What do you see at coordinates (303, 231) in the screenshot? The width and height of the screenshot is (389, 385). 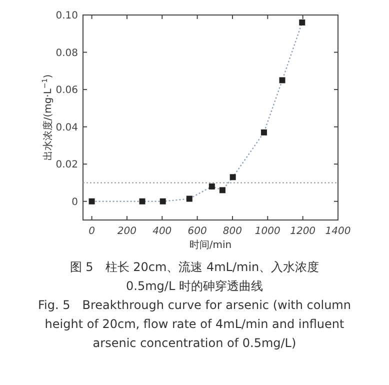 I see `x-tick-label: 1200` at bounding box center [303, 231].